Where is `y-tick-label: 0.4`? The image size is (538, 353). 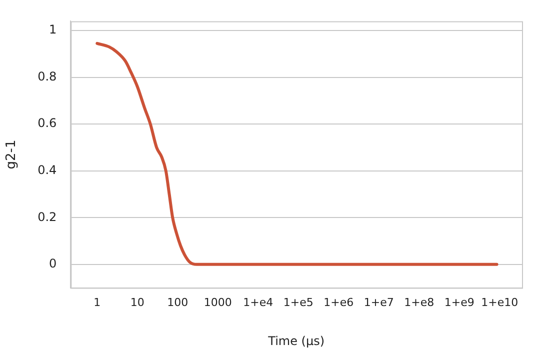 y-tick-label: 0.4 is located at coordinates (47, 169).